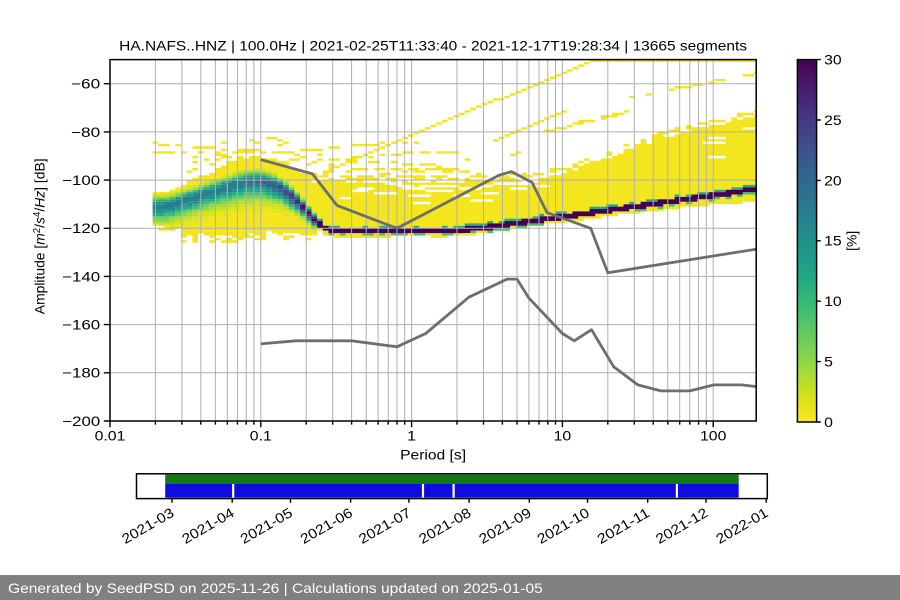 The width and height of the screenshot is (900, 600). Describe the element at coordinates (828, 362) in the screenshot. I see `svg-text: 5` at that location.